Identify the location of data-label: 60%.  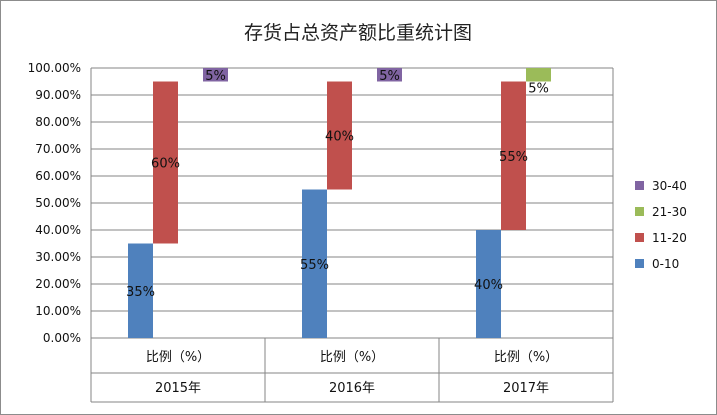
(165, 164).